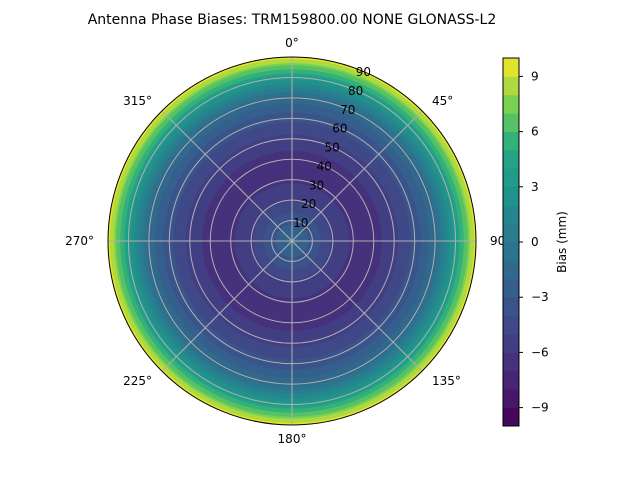 The width and height of the screenshot is (640, 480). I want to click on radial-tick-labels: 10 20 30 40 50 60 70 80 90, so click(332, 147).